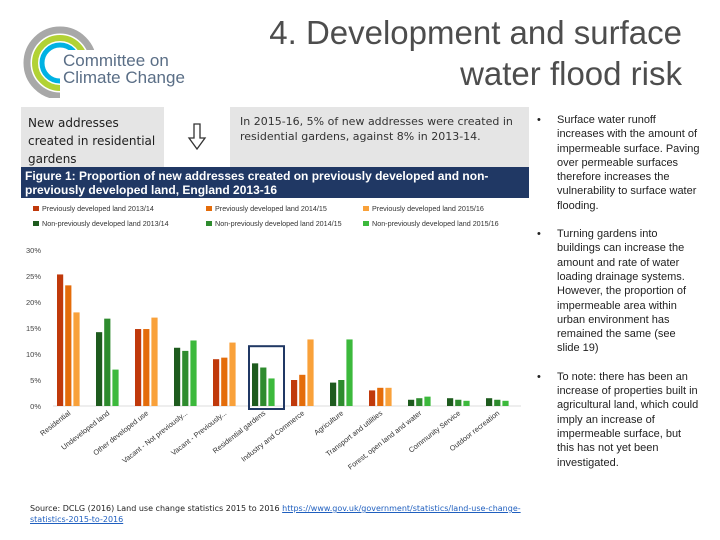 This screenshot has width=720, height=540. What do you see at coordinates (278, 223) in the screenshot?
I see `legend-label: Non-previously developed land 2014/15` at bounding box center [278, 223].